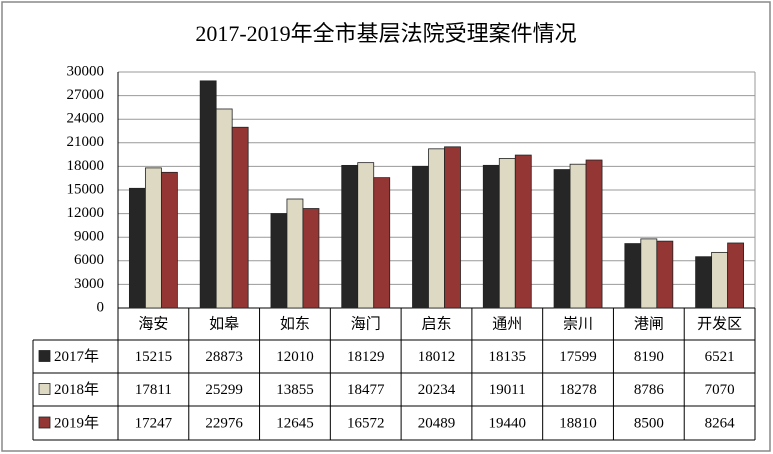 This screenshot has width=773, height=454. What do you see at coordinates (153, 390) in the screenshot?
I see `table-value: 17811` at bounding box center [153, 390].